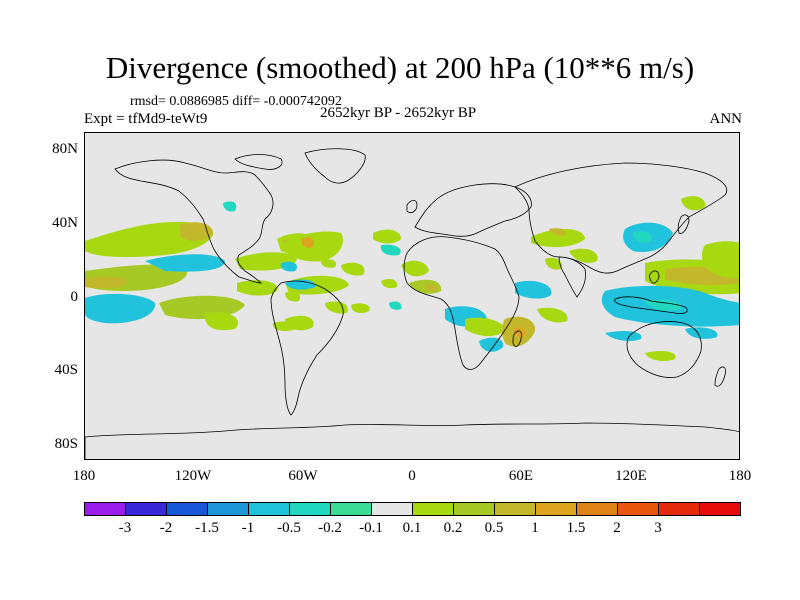  What do you see at coordinates (84, 476) in the screenshot?
I see `lon-label-180w: 180` at bounding box center [84, 476].